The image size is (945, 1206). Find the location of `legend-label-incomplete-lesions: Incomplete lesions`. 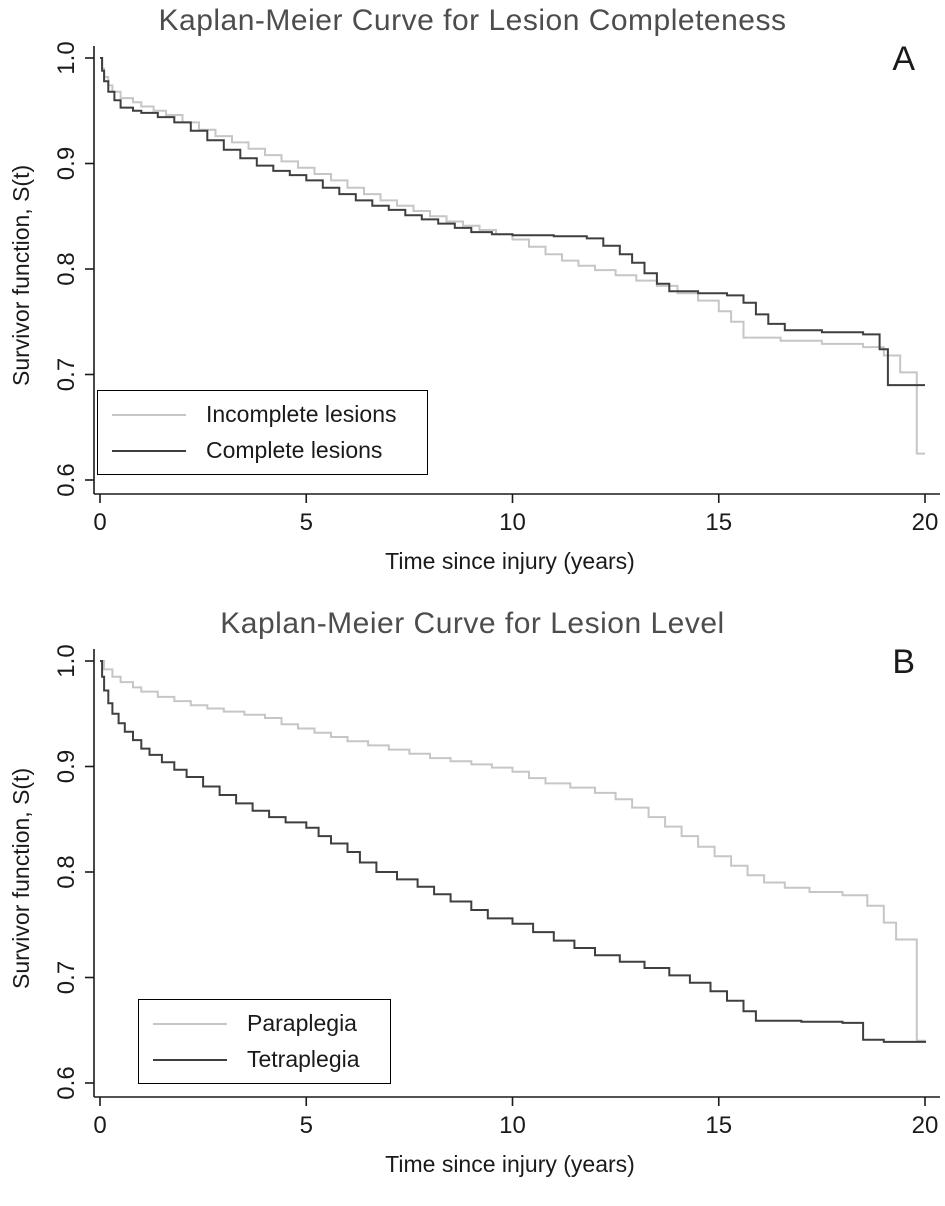

legend-label-incomplete-lesions: Incomplete lesions is located at coordinates (301, 414).